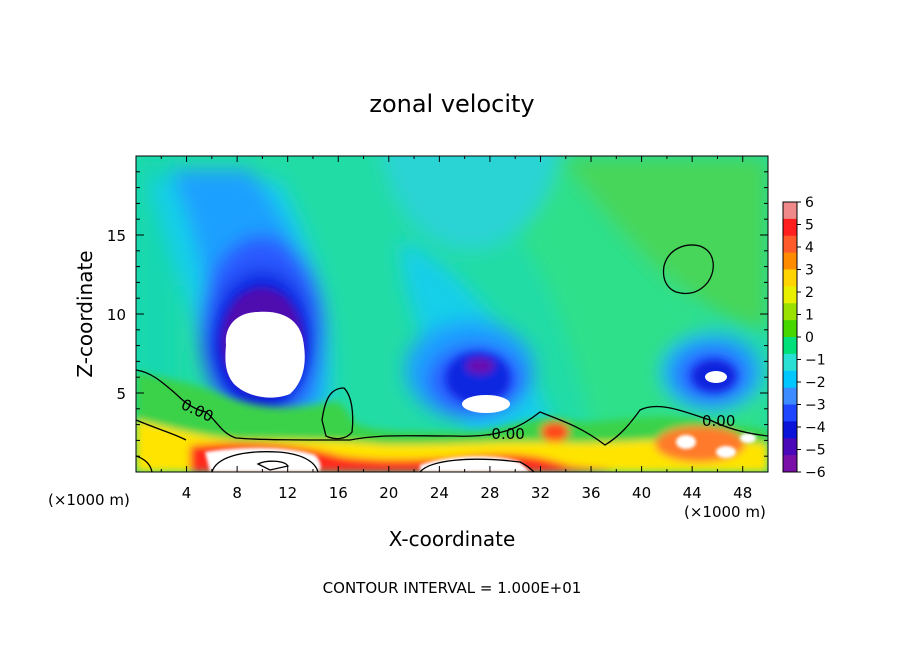 This screenshot has width=904, height=654. I want to click on colorbar-tick-label: −3, so click(815, 406).